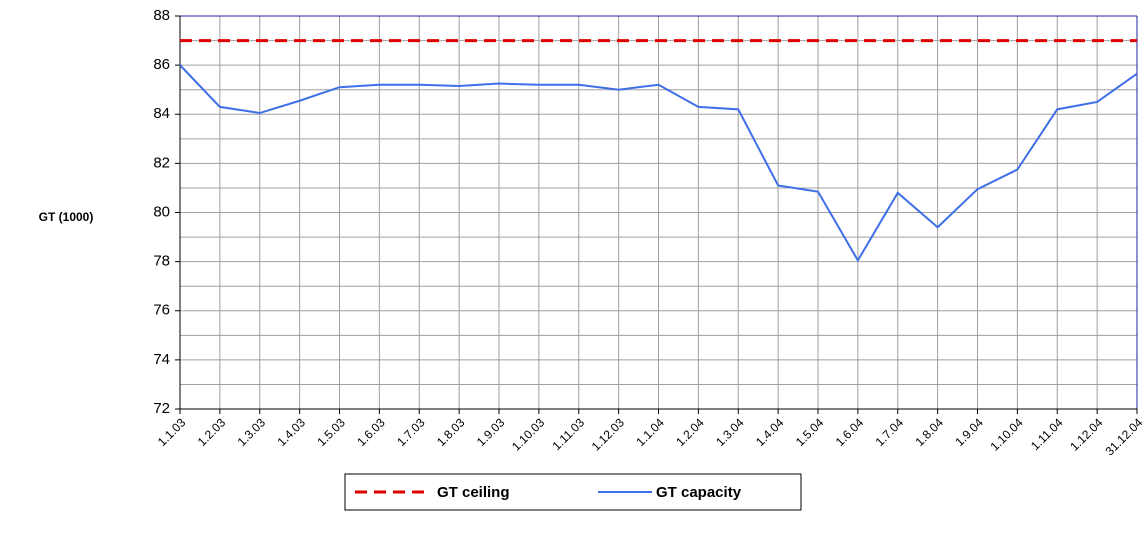  Describe the element at coordinates (969, 432) in the screenshot. I see `x-tick-label: 1.9.04` at that location.